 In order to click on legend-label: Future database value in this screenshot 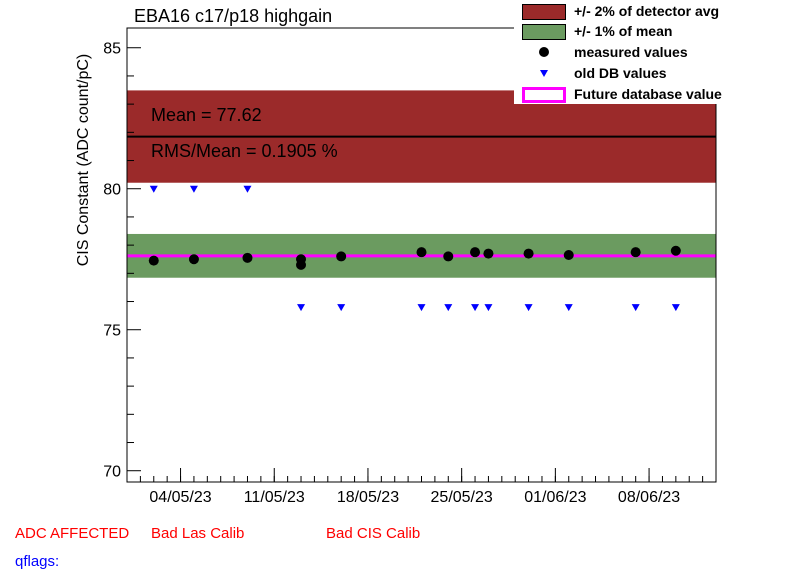, I will do `click(648, 94)`.